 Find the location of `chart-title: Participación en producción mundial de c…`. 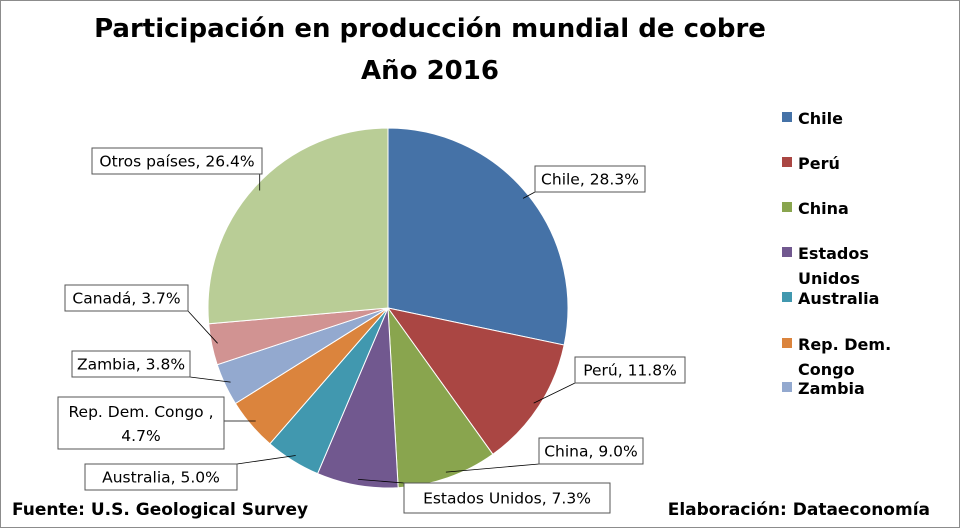

chart-title: Participación en producción mundial de c… is located at coordinates (430, 29).